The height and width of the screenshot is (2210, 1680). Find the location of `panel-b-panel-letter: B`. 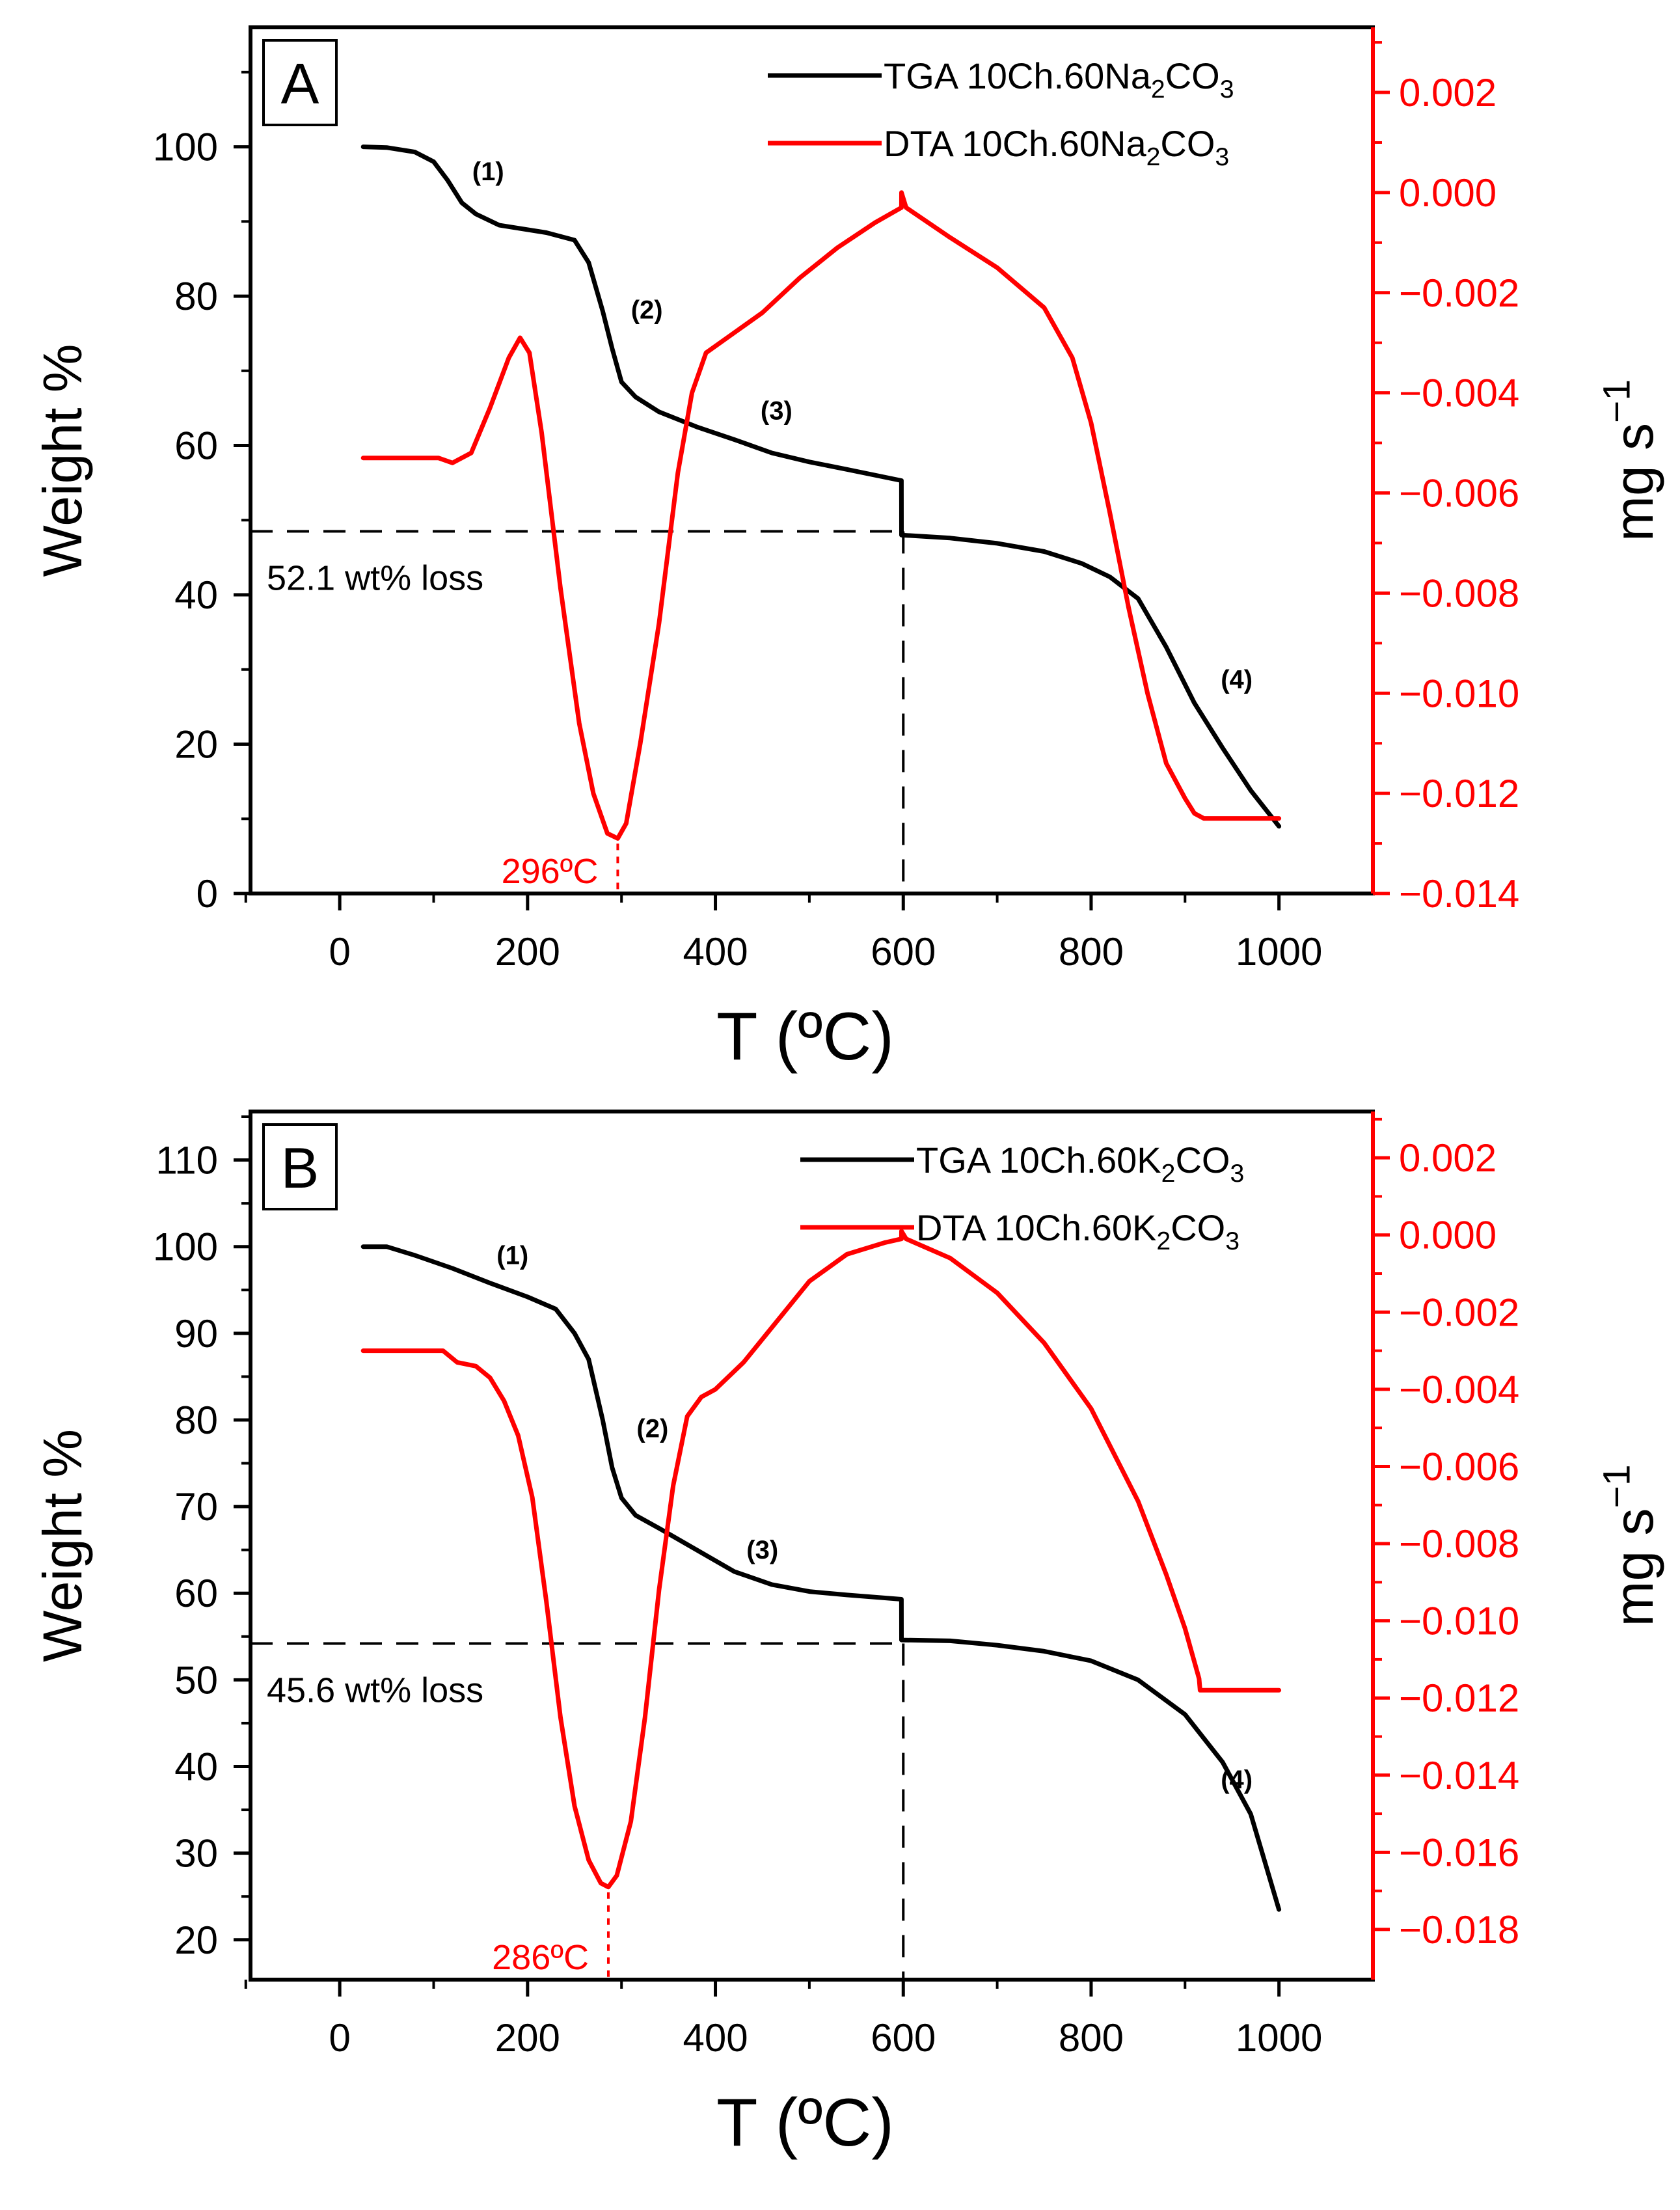

panel-b-panel-letter: B is located at coordinates (300, 1168).